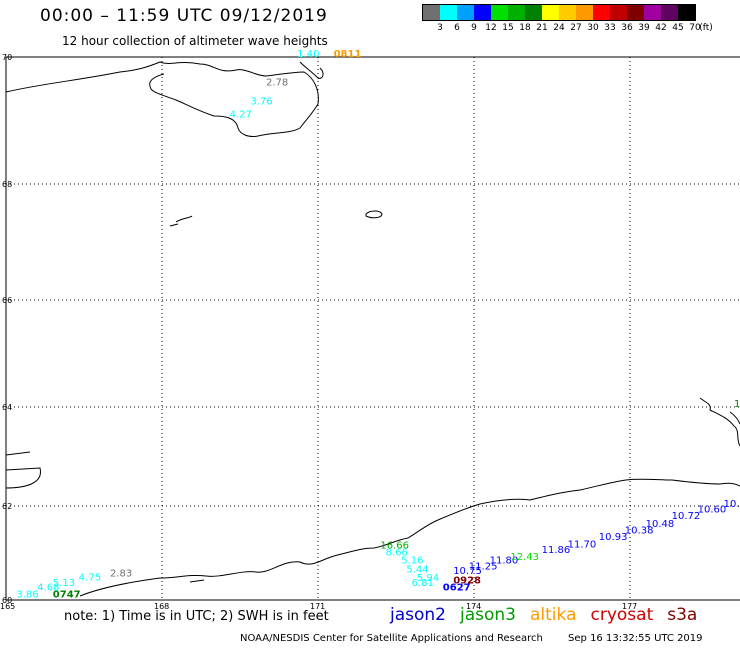  Describe the element at coordinates (197, 581) in the screenshot. I see `small-isle` at that location.